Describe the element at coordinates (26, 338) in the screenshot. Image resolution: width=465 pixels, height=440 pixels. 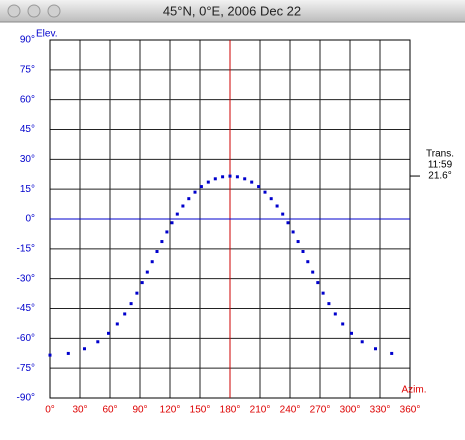
I see `y-tick-label: -60°` at that location.